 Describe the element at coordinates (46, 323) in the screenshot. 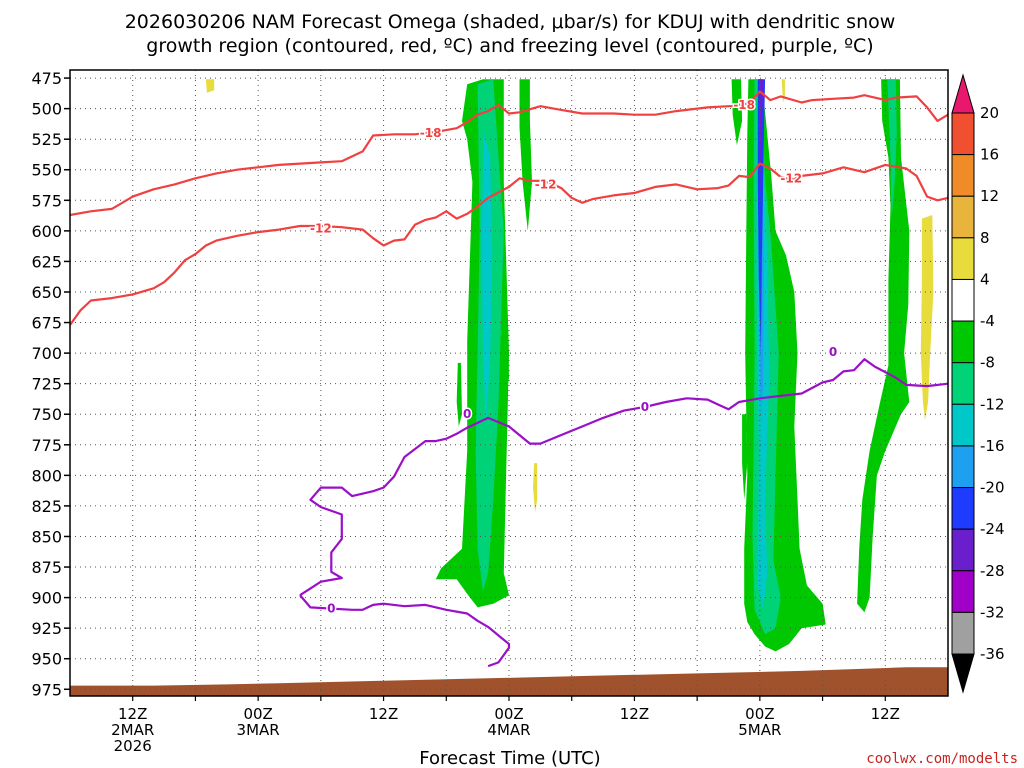

I see `y-tick-label: 675` at that location.